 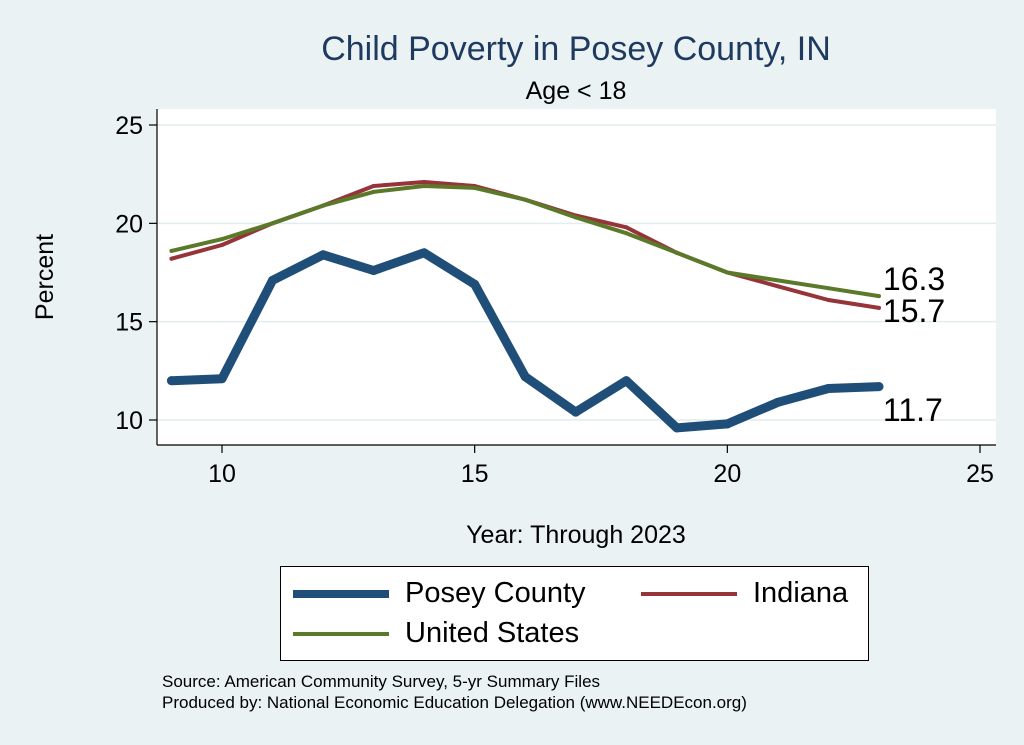 What do you see at coordinates (980, 474) in the screenshot?
I see `x-tick-label: 25` at bounding box center [980, 474].